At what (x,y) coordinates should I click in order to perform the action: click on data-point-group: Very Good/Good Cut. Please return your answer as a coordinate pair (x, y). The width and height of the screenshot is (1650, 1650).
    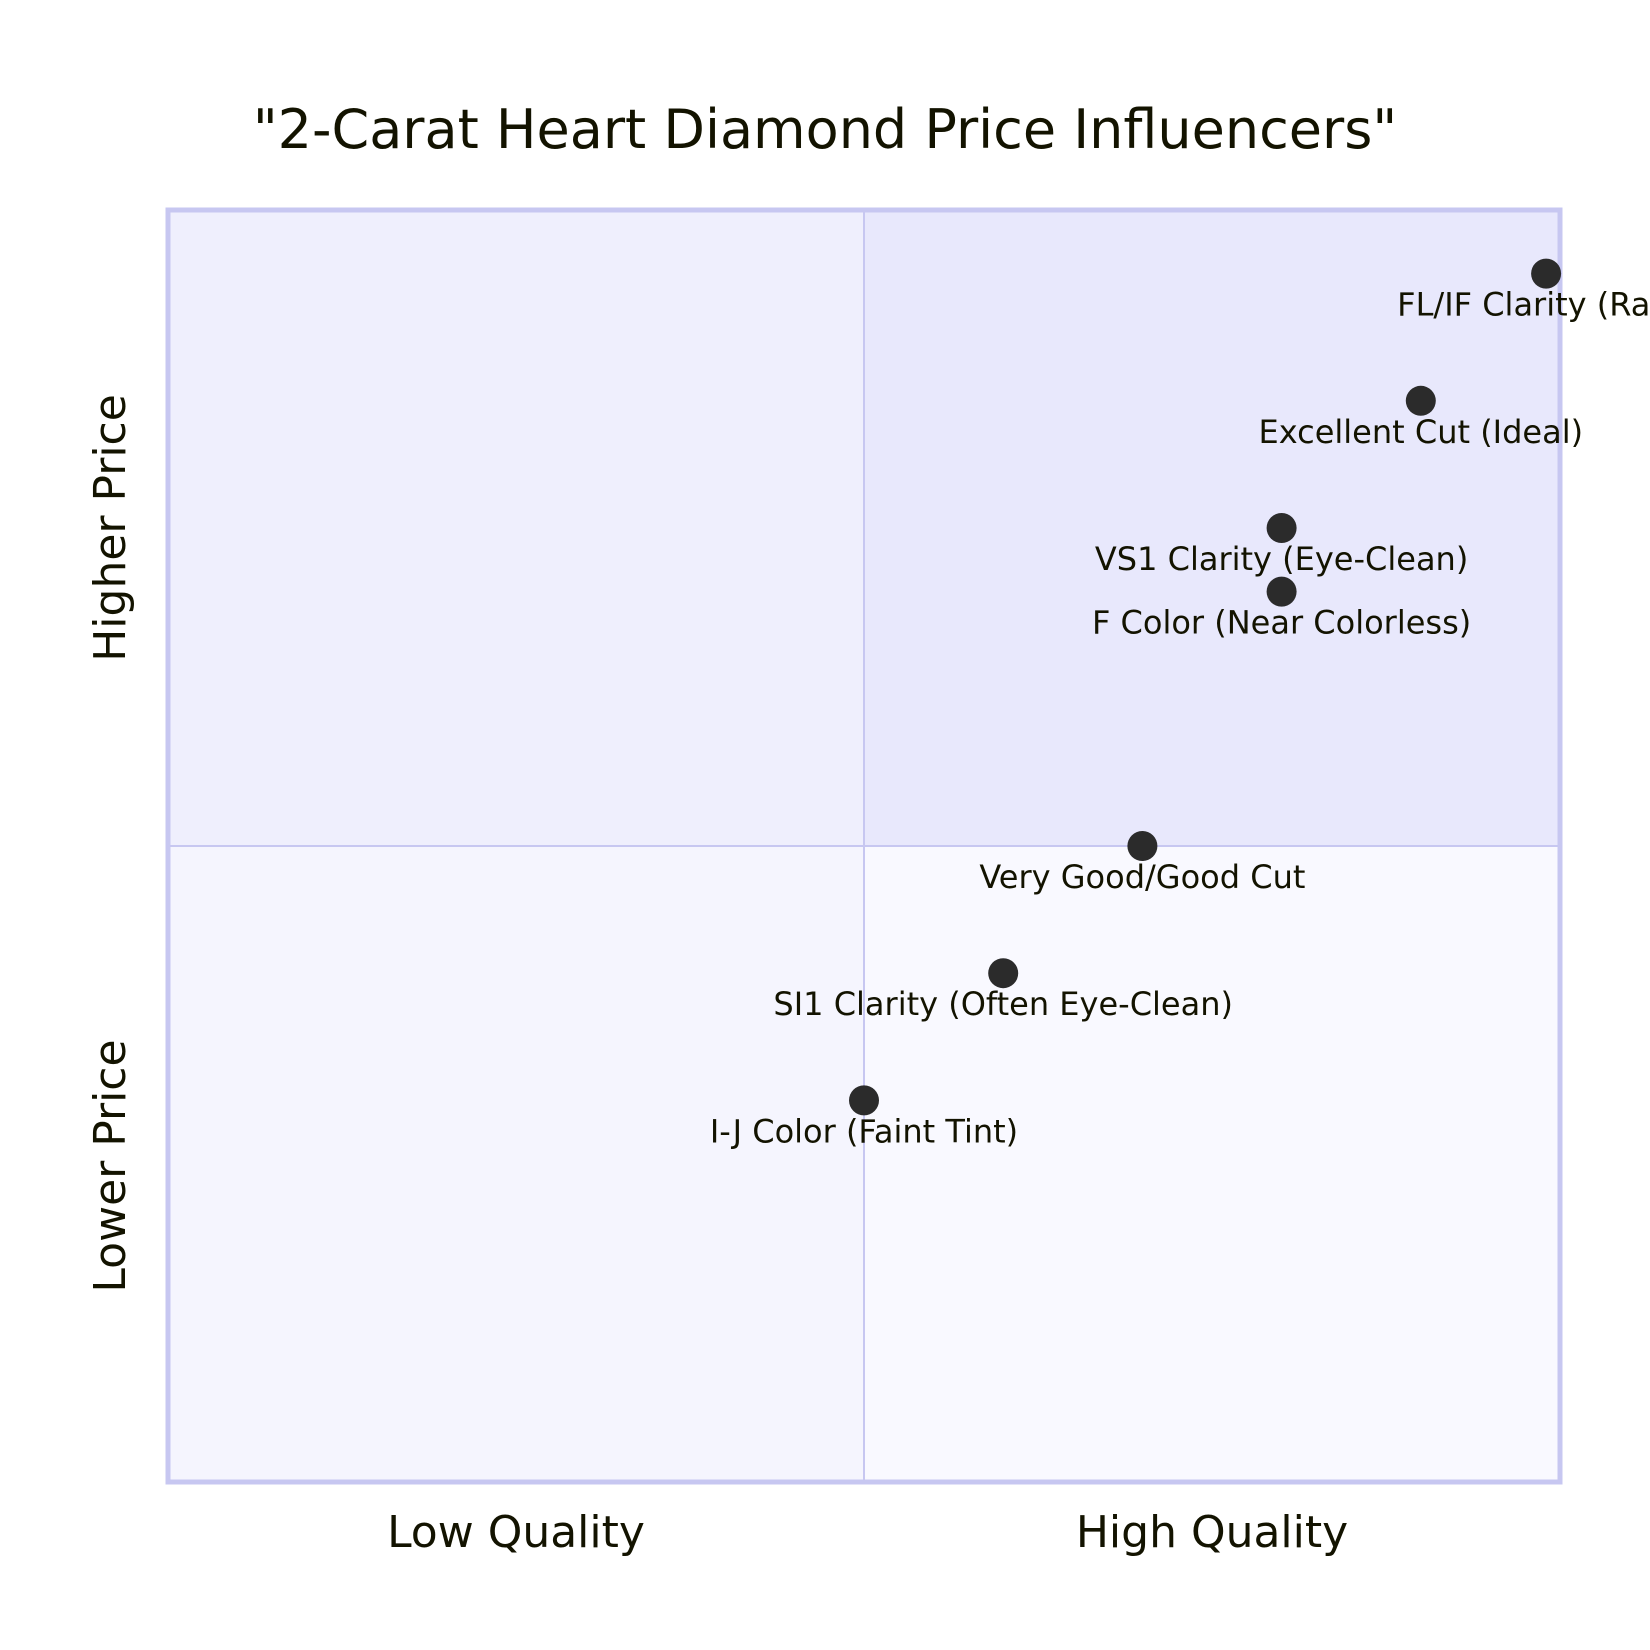
    Looking at the image, I should click on (1142, 863).